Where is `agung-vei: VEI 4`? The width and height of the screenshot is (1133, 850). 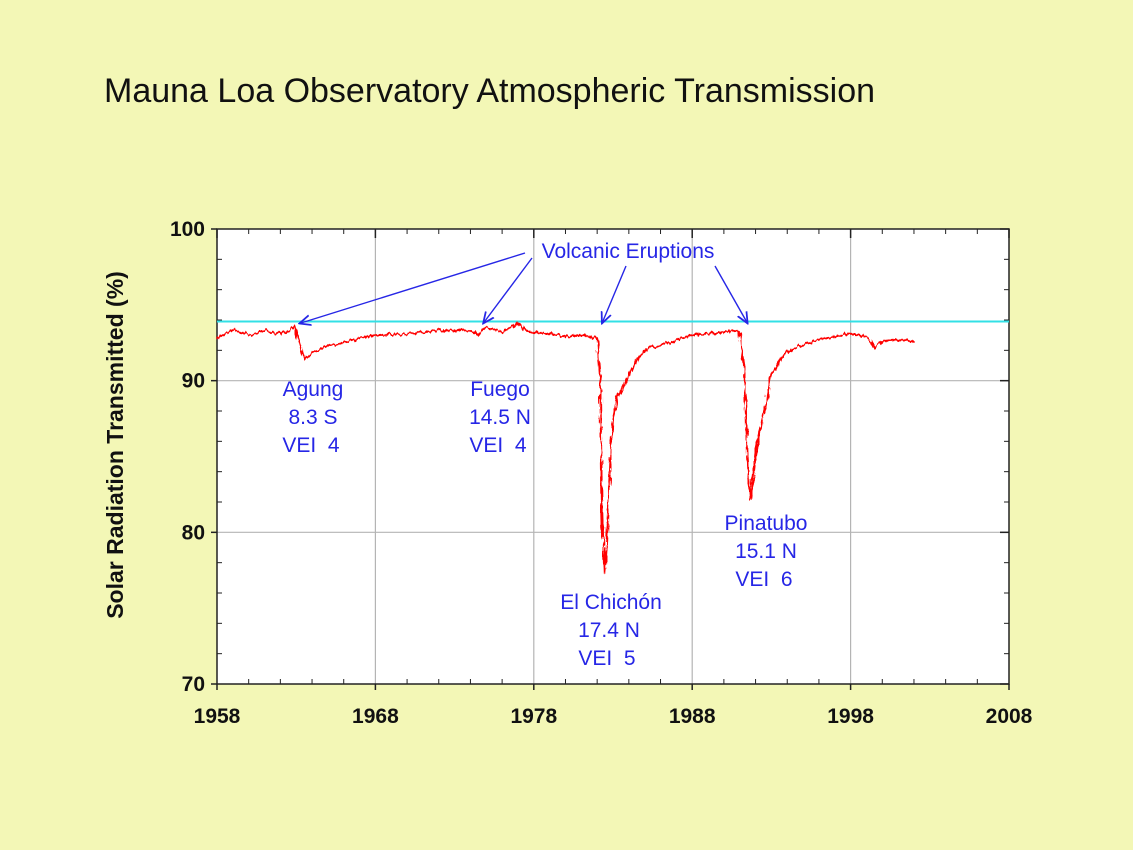
agung-vei: VEI 4 is located at coordinates (311, 445).